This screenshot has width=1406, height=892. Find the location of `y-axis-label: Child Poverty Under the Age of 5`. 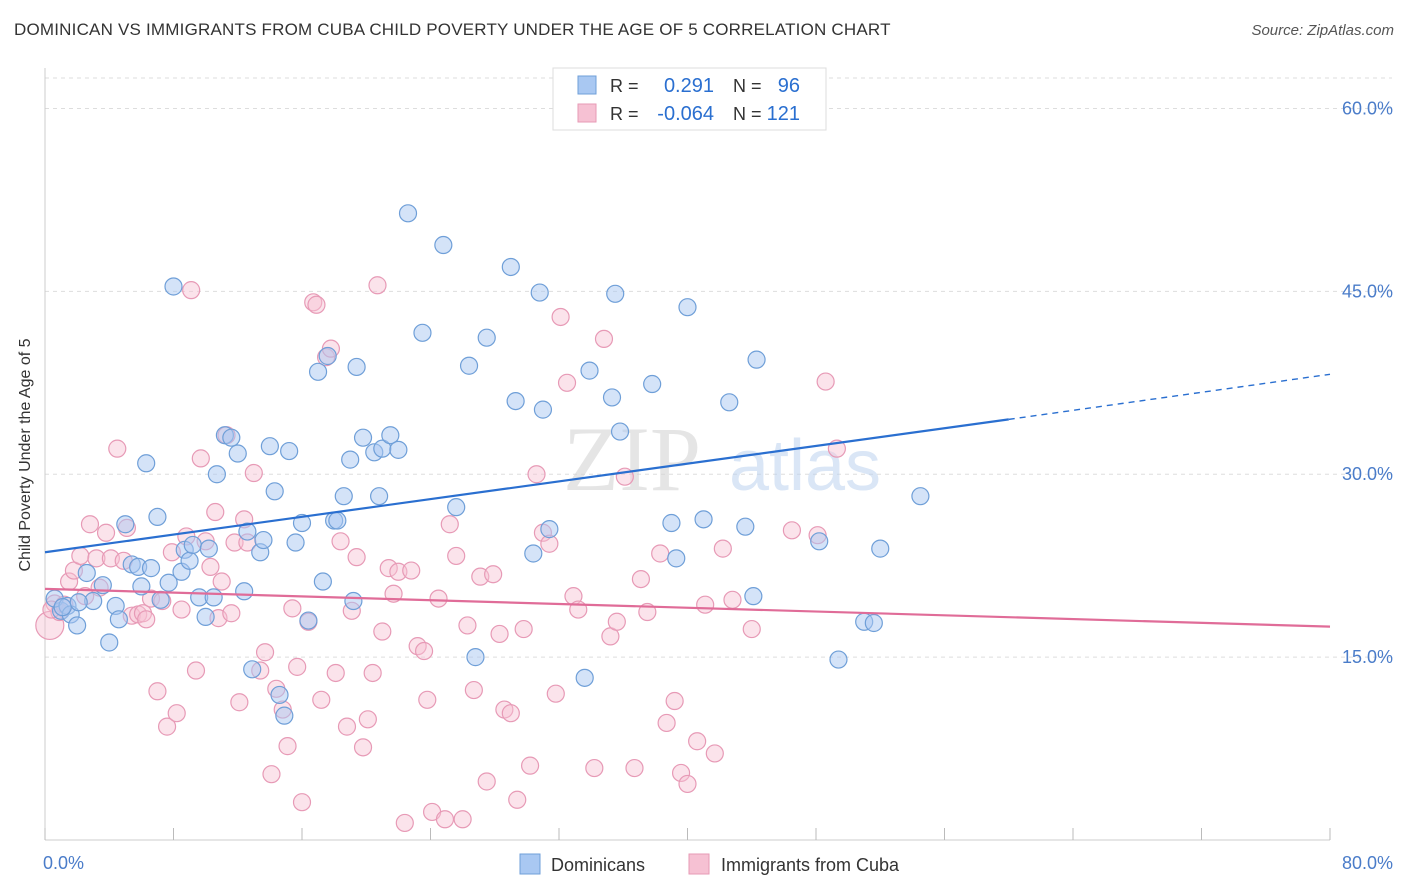

y-axis-label: Child Poverty Under the Age of 5 is located at coordinates (25, 454).